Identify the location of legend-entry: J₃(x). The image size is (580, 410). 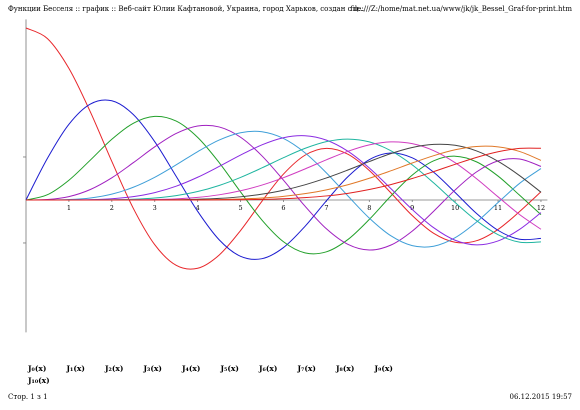
(152, 368).